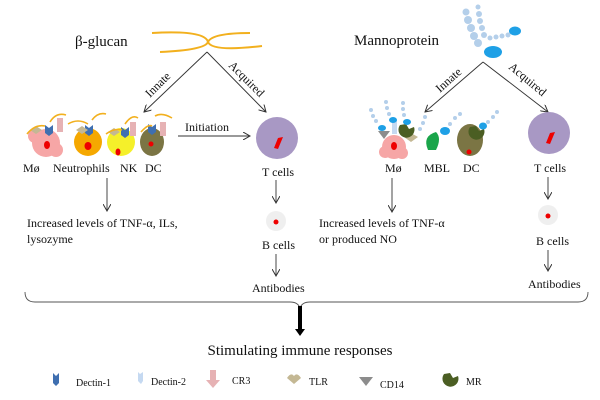  I want to click on innate-label: Innate, so click(157, 84).